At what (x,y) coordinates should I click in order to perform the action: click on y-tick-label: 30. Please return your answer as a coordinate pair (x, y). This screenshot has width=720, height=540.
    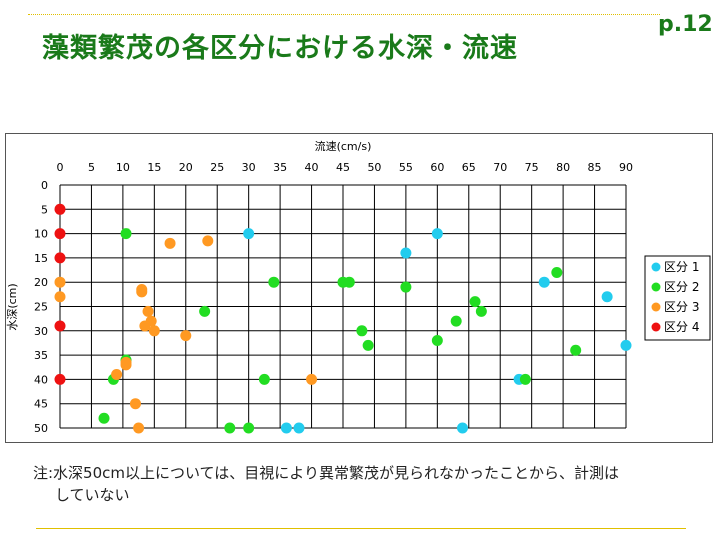
    Looking at the image, I should click on (41, 331).